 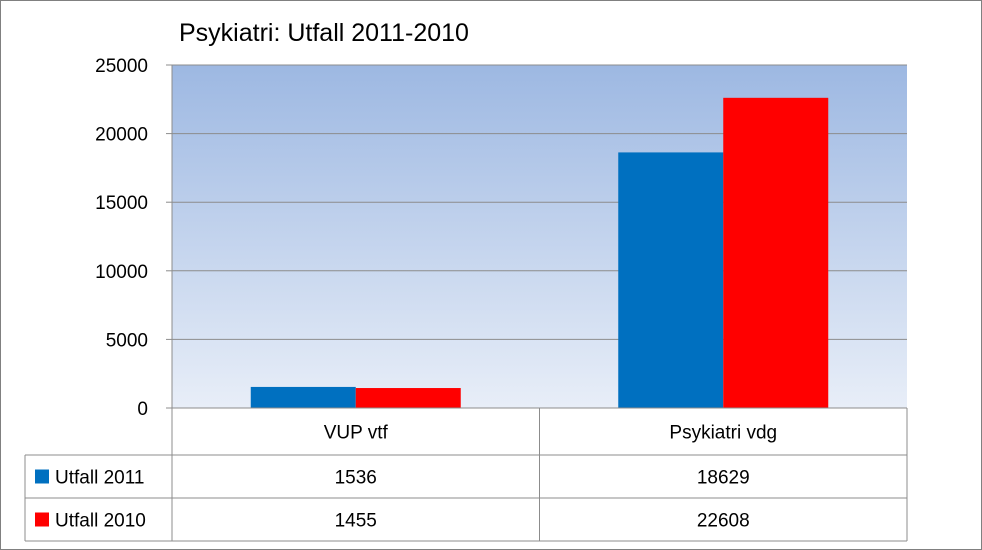 I want to click on legend-label: Utfall 2011, so click(x=99, y=478).